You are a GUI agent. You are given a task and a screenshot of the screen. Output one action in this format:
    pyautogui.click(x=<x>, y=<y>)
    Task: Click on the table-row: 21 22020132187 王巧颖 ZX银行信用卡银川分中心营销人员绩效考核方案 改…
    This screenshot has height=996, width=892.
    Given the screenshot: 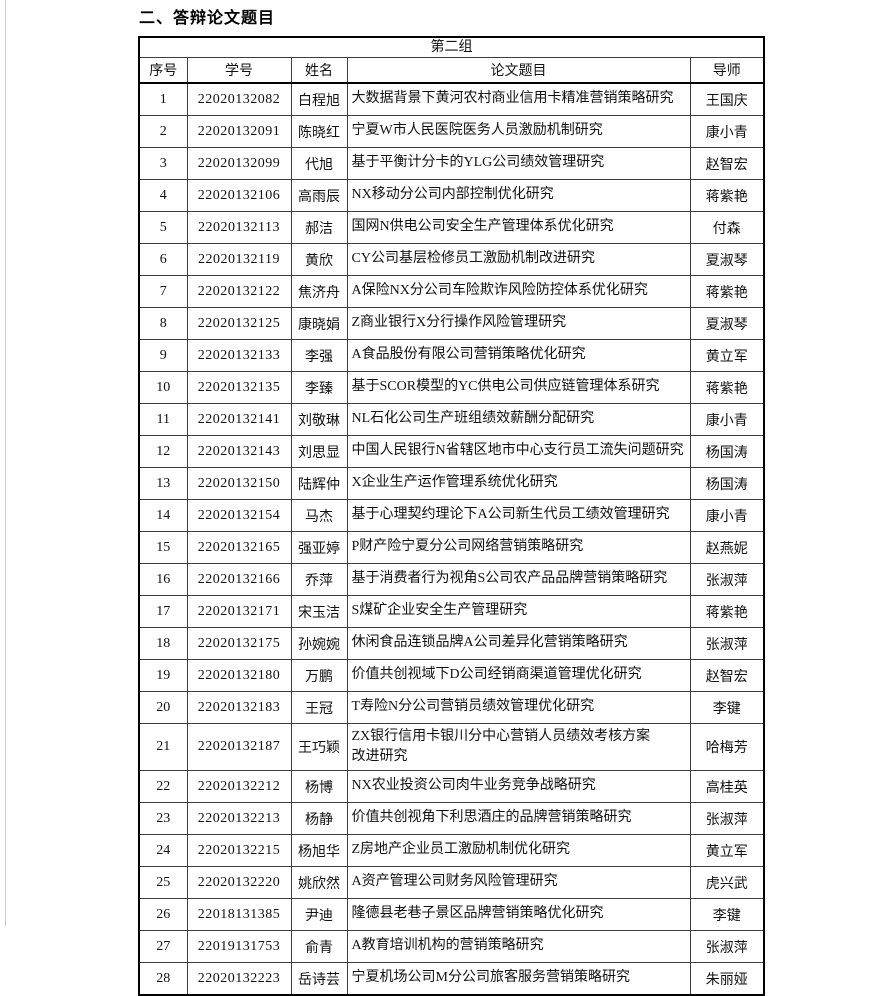 What is the action you would take?
    pyautogui.click(x=451, y=747)
    